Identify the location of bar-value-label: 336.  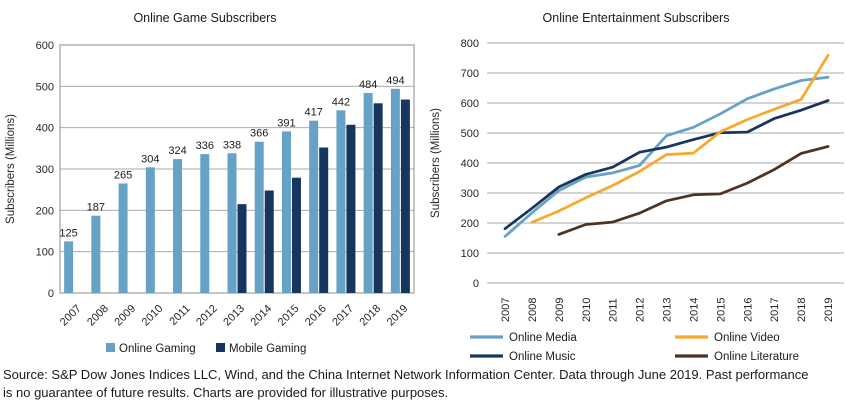
(205, 146).